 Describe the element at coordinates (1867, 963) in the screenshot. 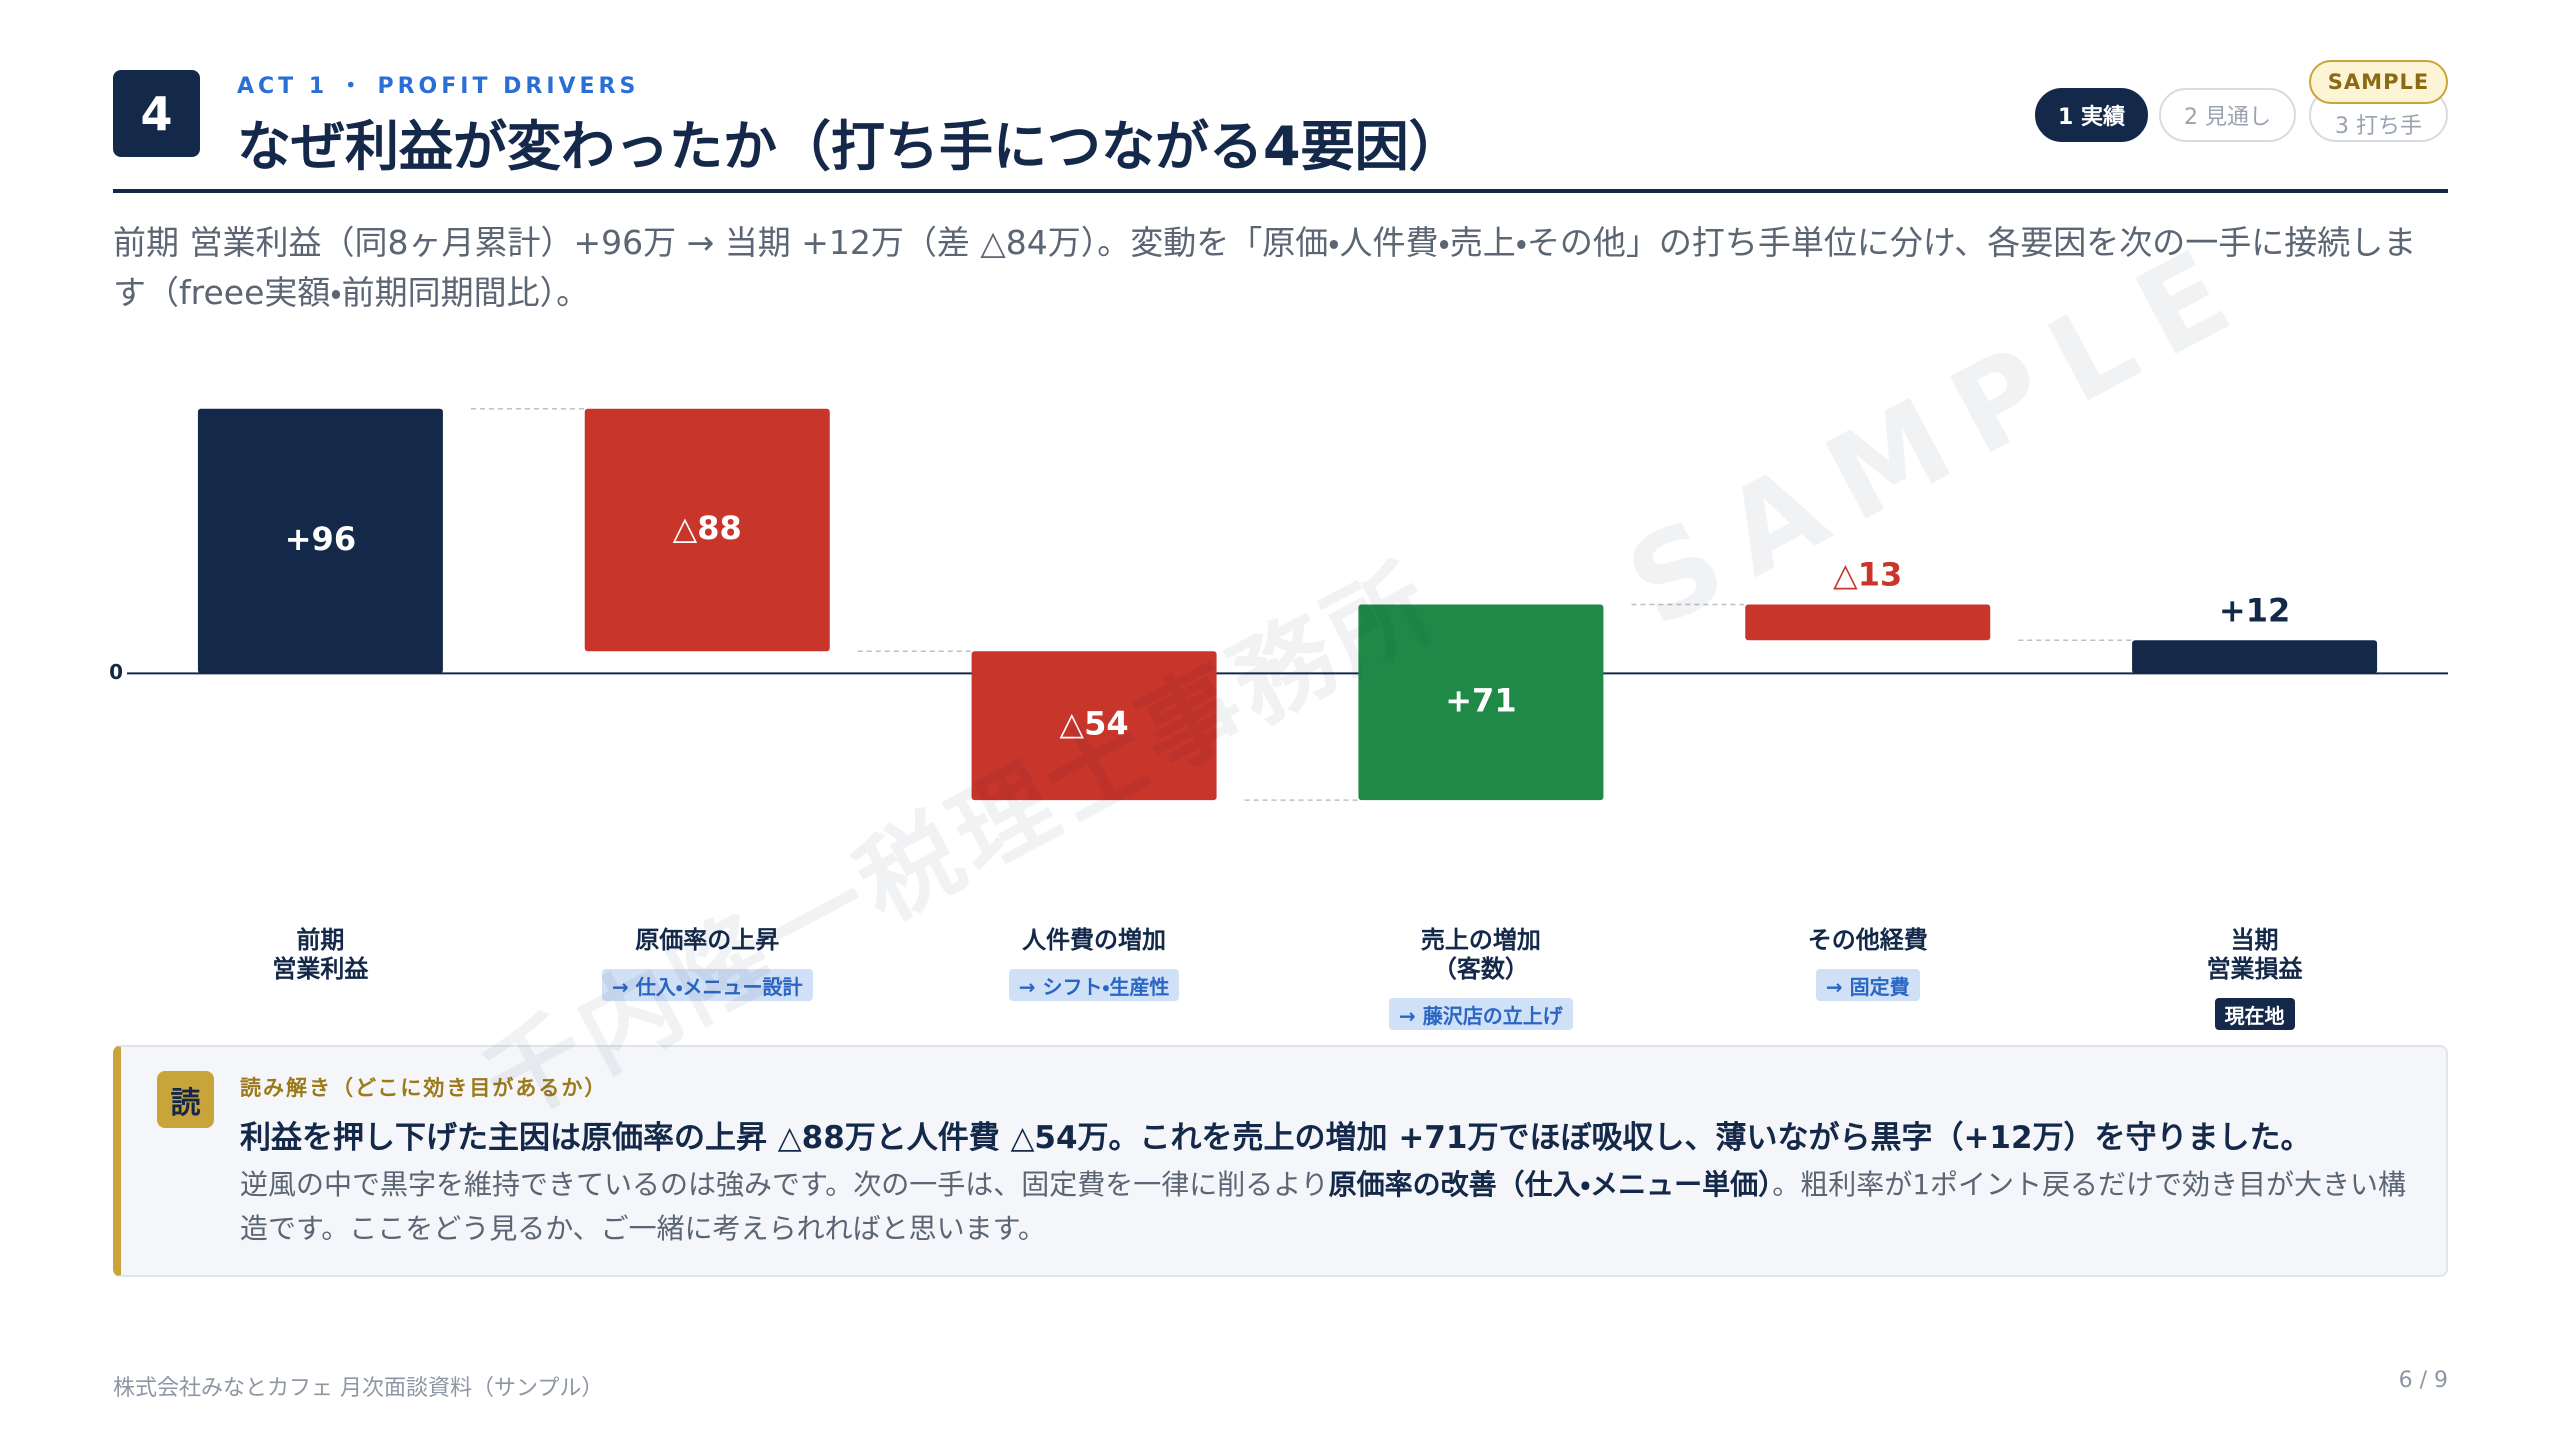

I see `category: その他経費 → 固定費` at that location.